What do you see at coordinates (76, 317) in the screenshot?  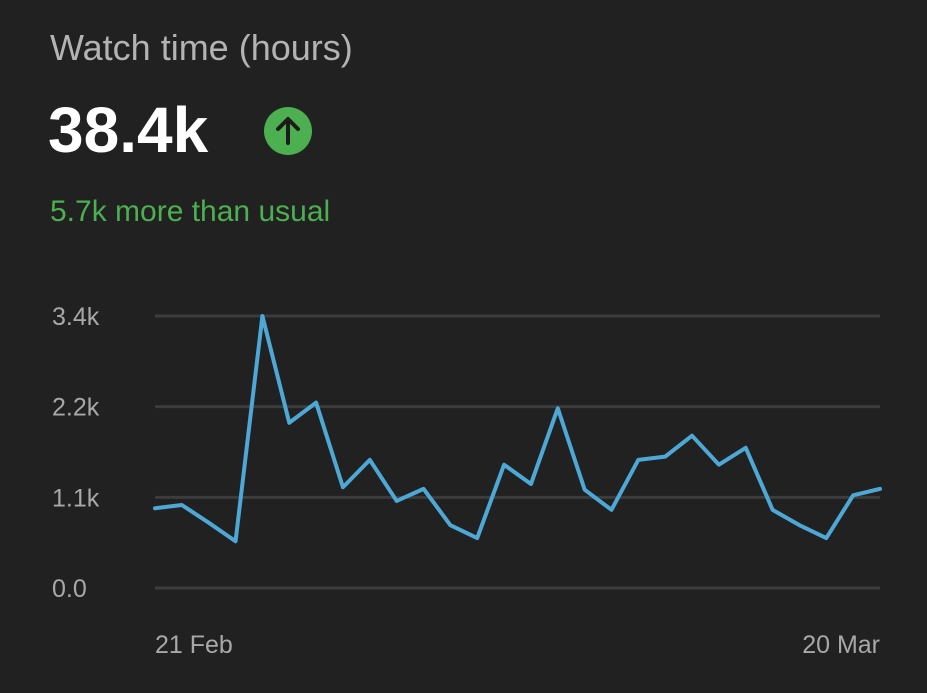 I see `y-tick-label: 3.4k` at bounding box center [76, 317].